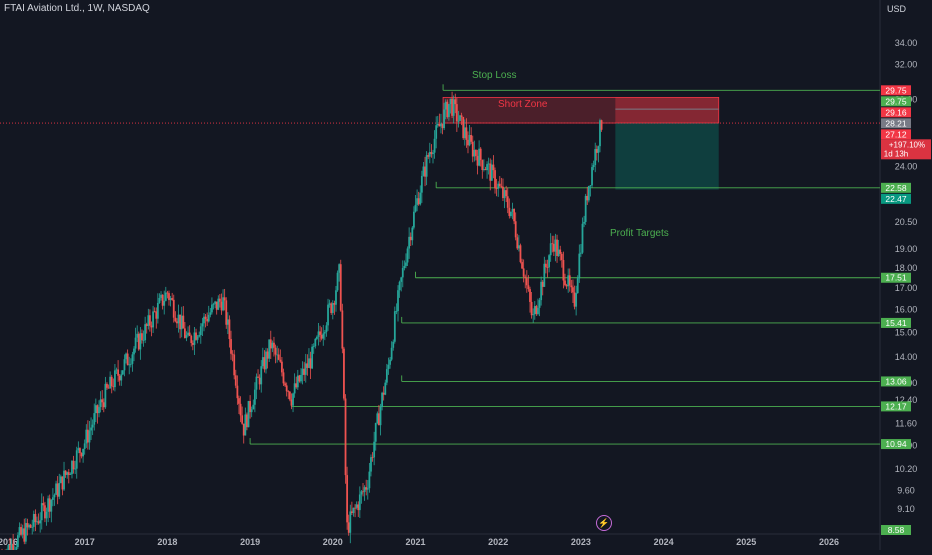 The width and height of the screenshot is (932, 555). Describe the element at coordinates (896, 278) in the screenshot. I see `price-scale-badge-text: 17.51` at that location.